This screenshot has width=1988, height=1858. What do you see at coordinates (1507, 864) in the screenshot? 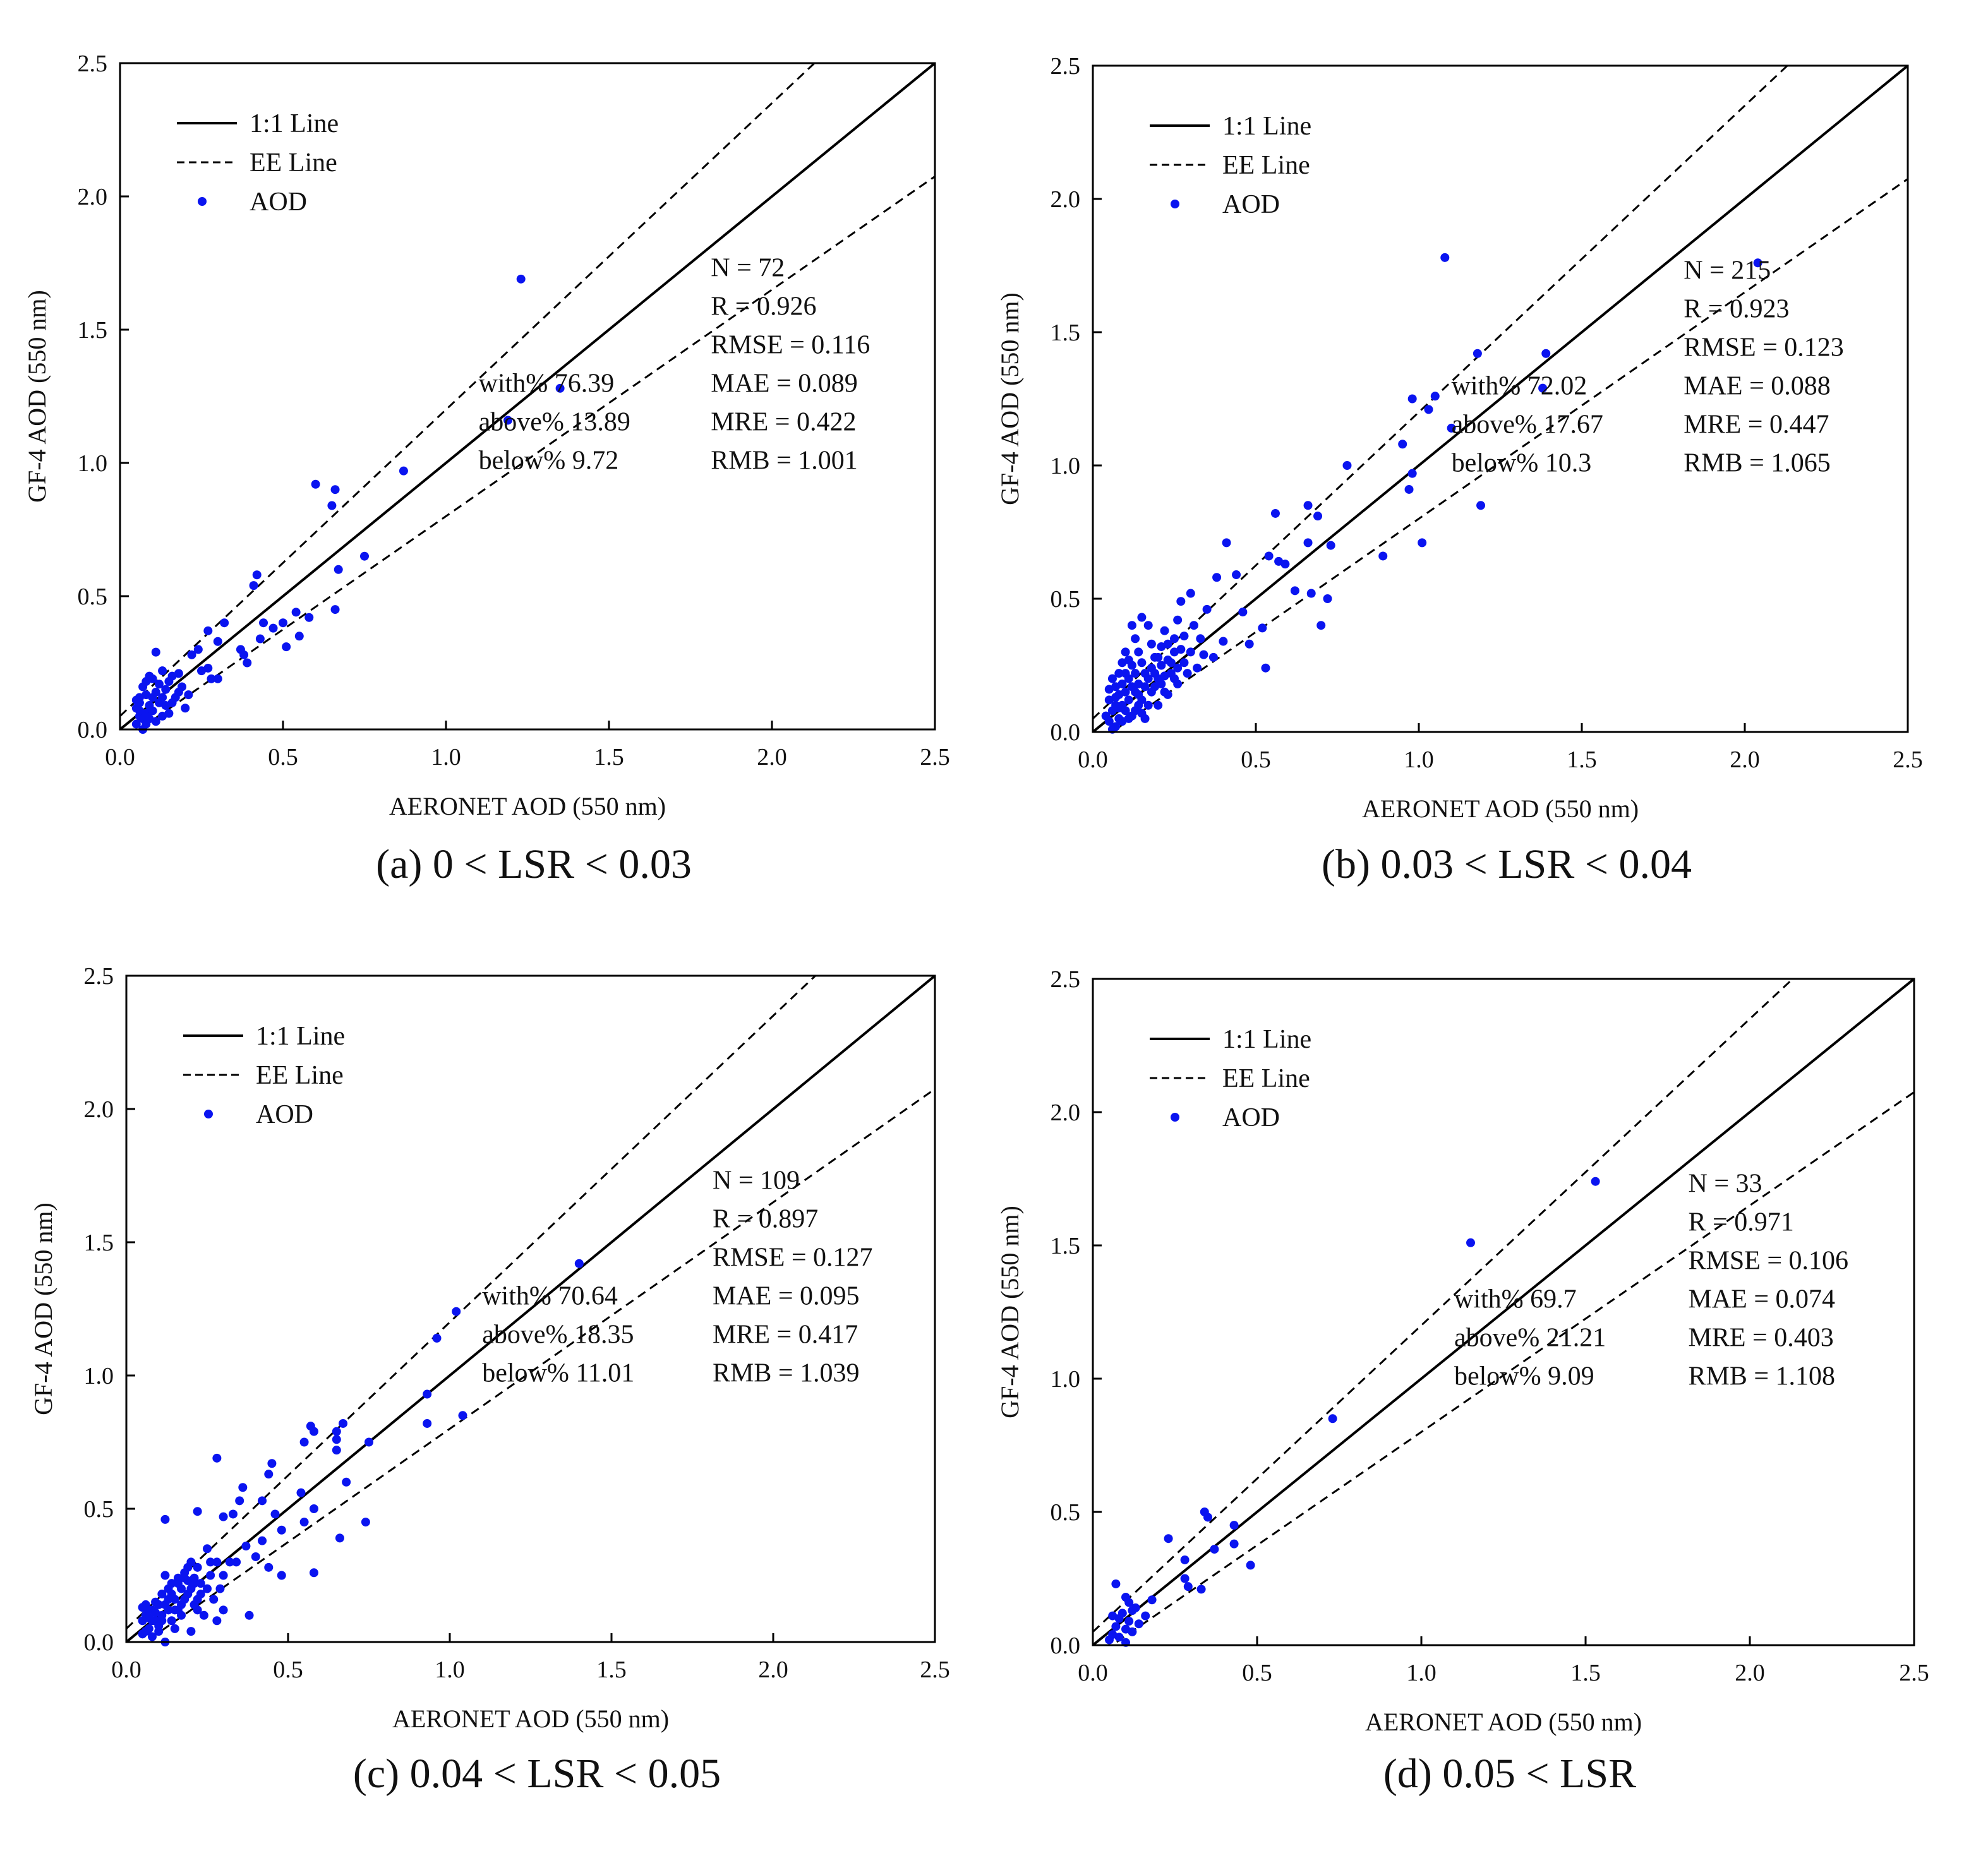
I see `panel-caption: (b) 0.03 < LSR < 0.04` at bounding box center [1507, 864].